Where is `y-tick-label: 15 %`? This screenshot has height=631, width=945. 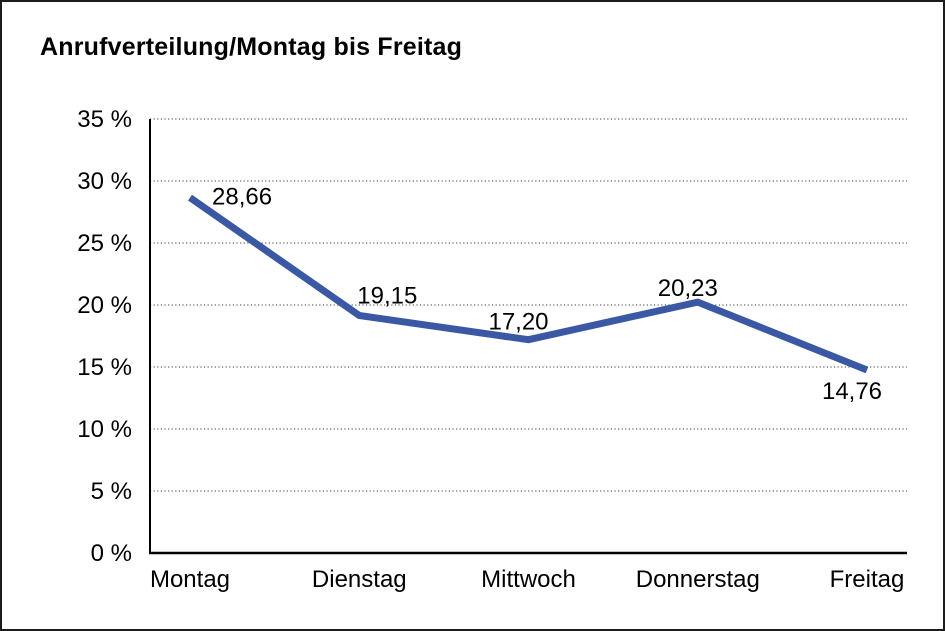
y-tick-label: 15 % is located at coordinates (104, 367).